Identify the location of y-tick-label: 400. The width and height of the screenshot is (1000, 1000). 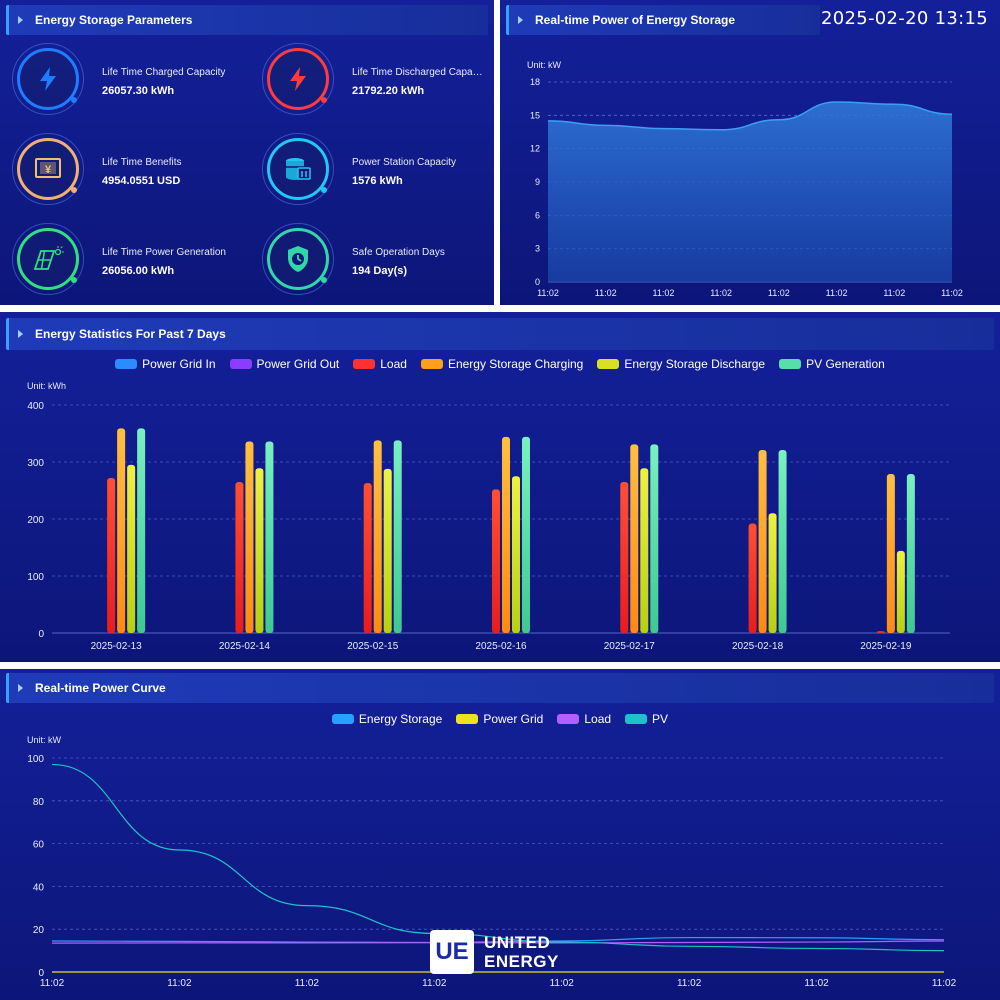
(35, 406).